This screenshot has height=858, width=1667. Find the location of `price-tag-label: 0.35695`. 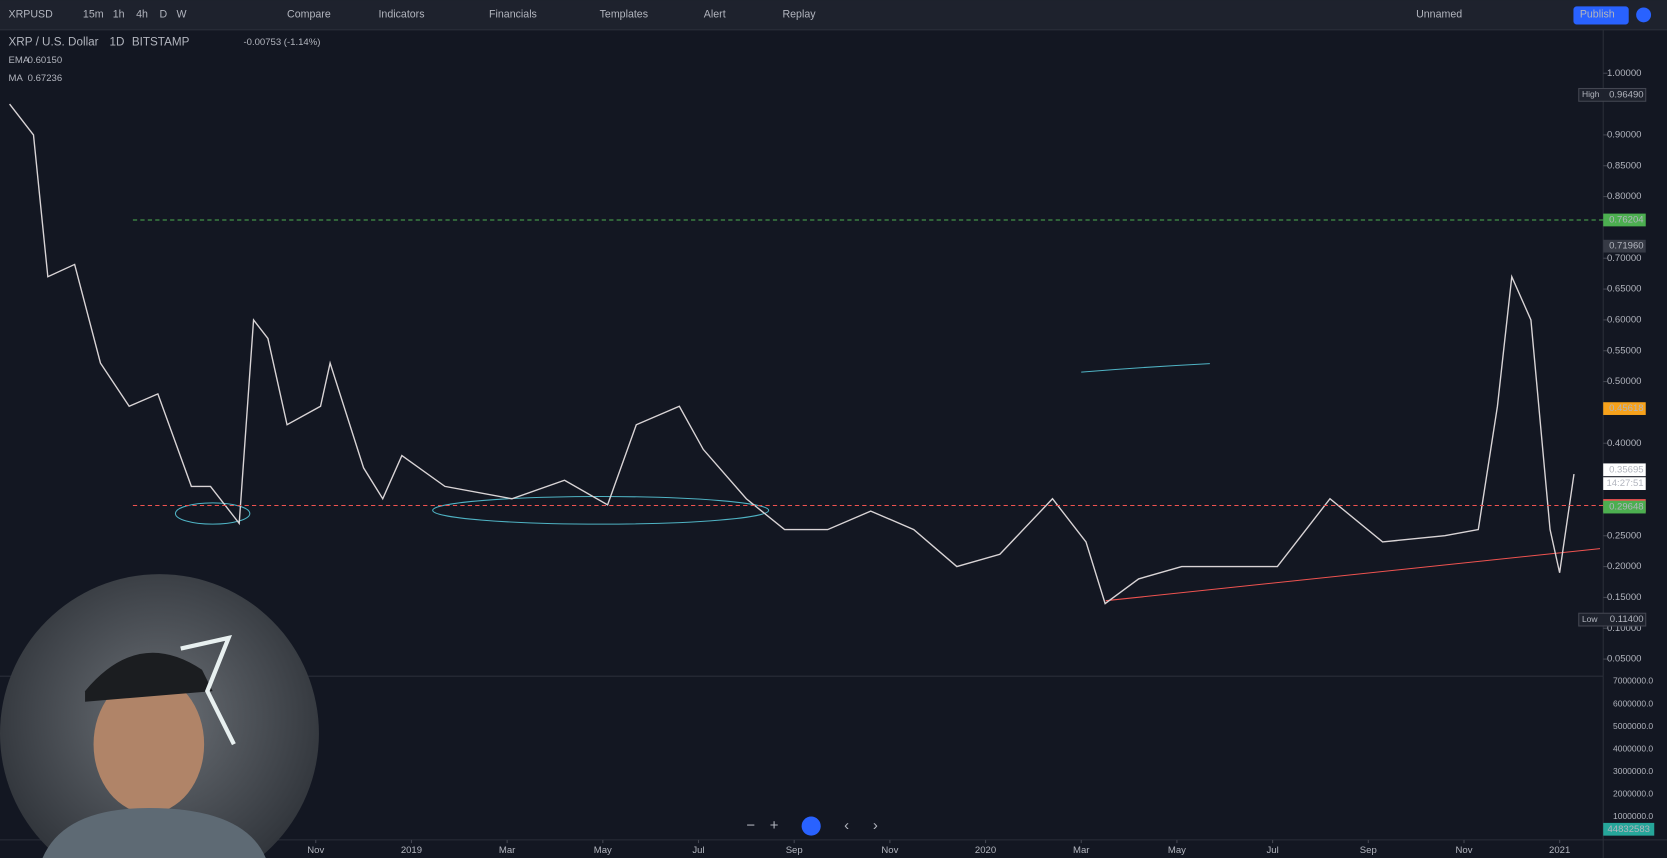

price-tag-label: 0.35695 is located at coordinates (1626, 469).